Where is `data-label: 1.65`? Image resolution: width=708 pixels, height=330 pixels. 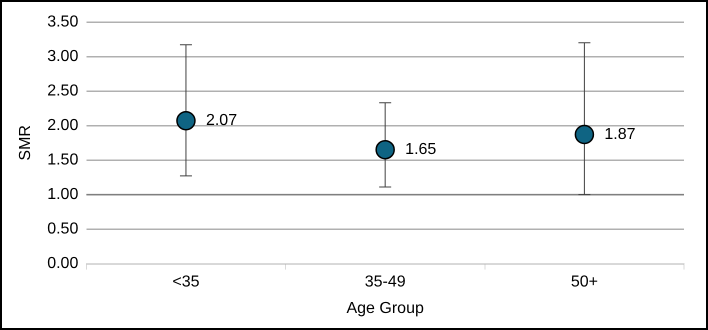 data-label: 1.65 is located at coordinates (420, 149).